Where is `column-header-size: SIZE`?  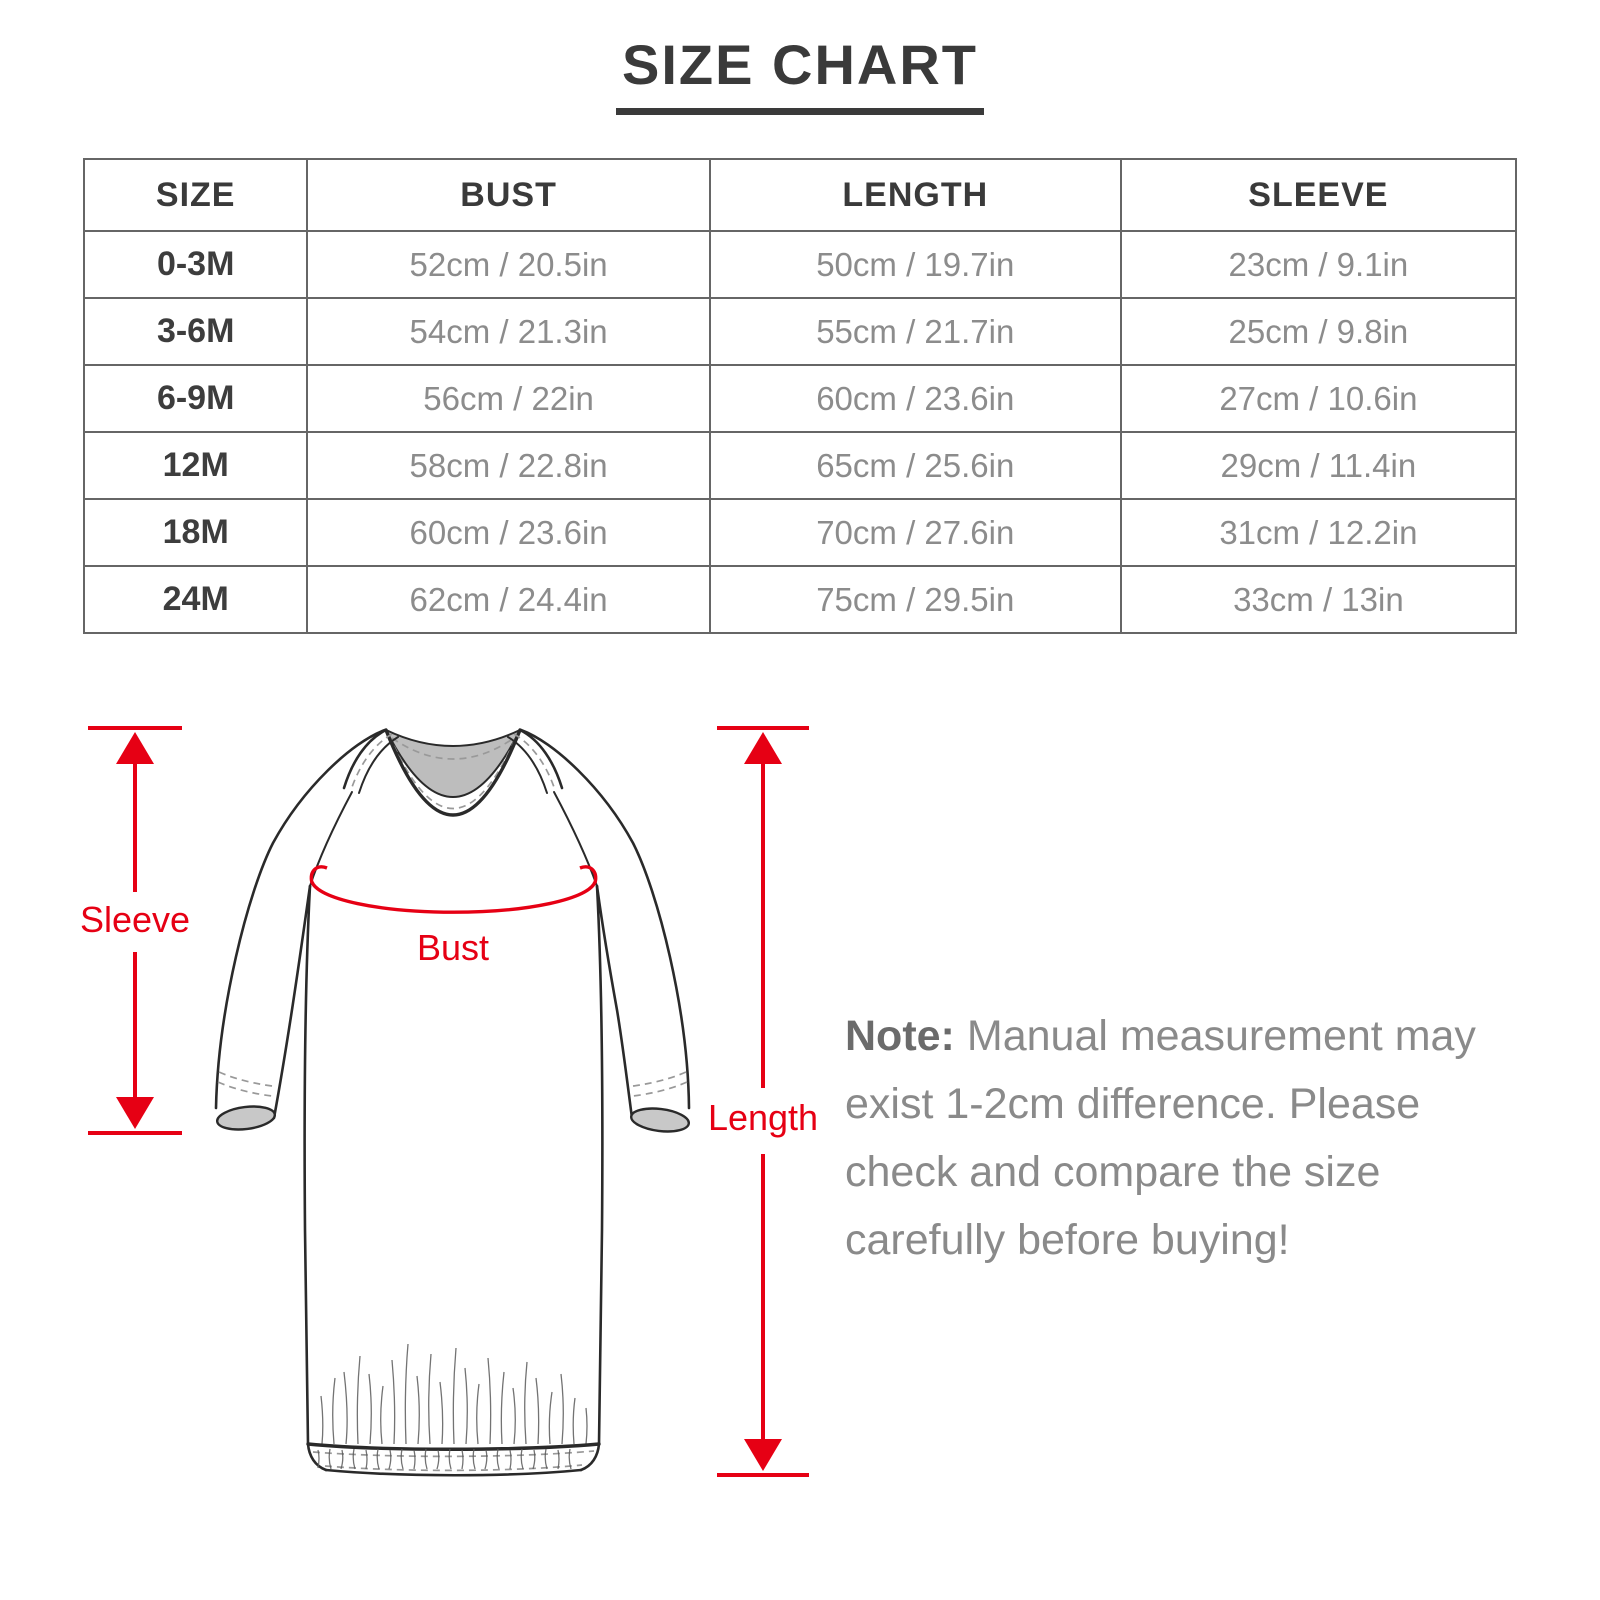 column-header-size: SIZE is located at coordinates (195, 195).